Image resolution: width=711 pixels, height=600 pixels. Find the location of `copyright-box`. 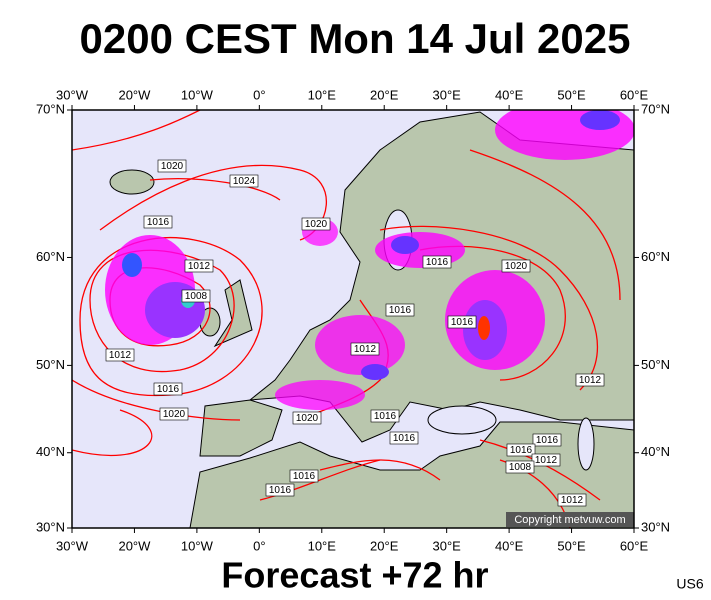

copyright-box is located at coordinates (570, 519).